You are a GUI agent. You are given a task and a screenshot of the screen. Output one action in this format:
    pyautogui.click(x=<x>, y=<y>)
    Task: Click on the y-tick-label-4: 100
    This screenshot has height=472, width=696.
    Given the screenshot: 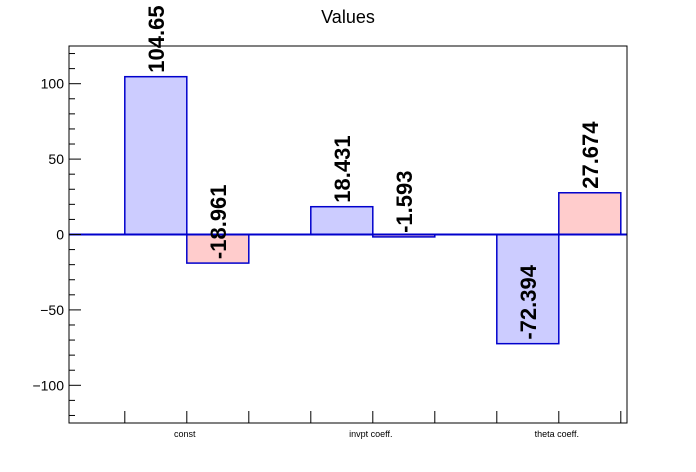 What is the action you would take?
    pyautogui.click(x=53, y=84)
    